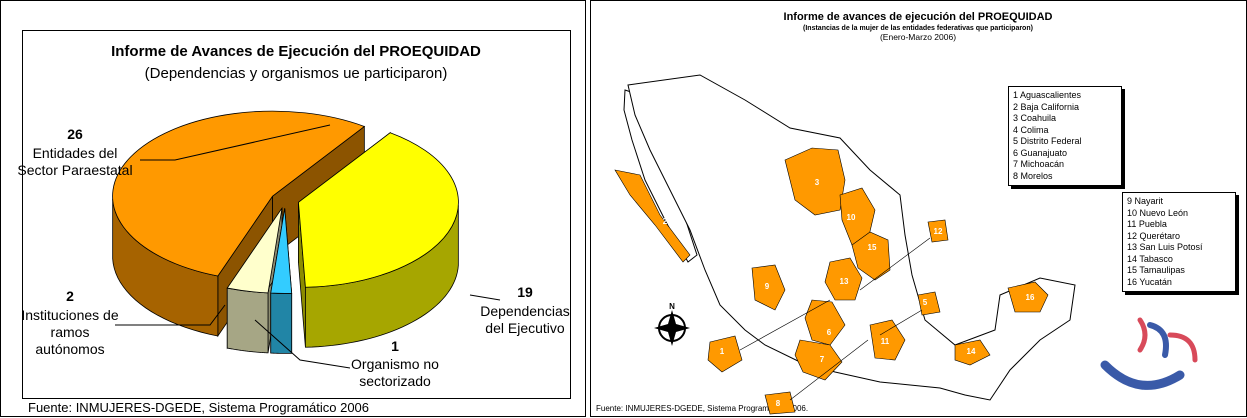 This screenshot has width=1247, height=418. Describe the element at coordinates (70, 296) in the screenshot. I see `value-label: 2` at that location.